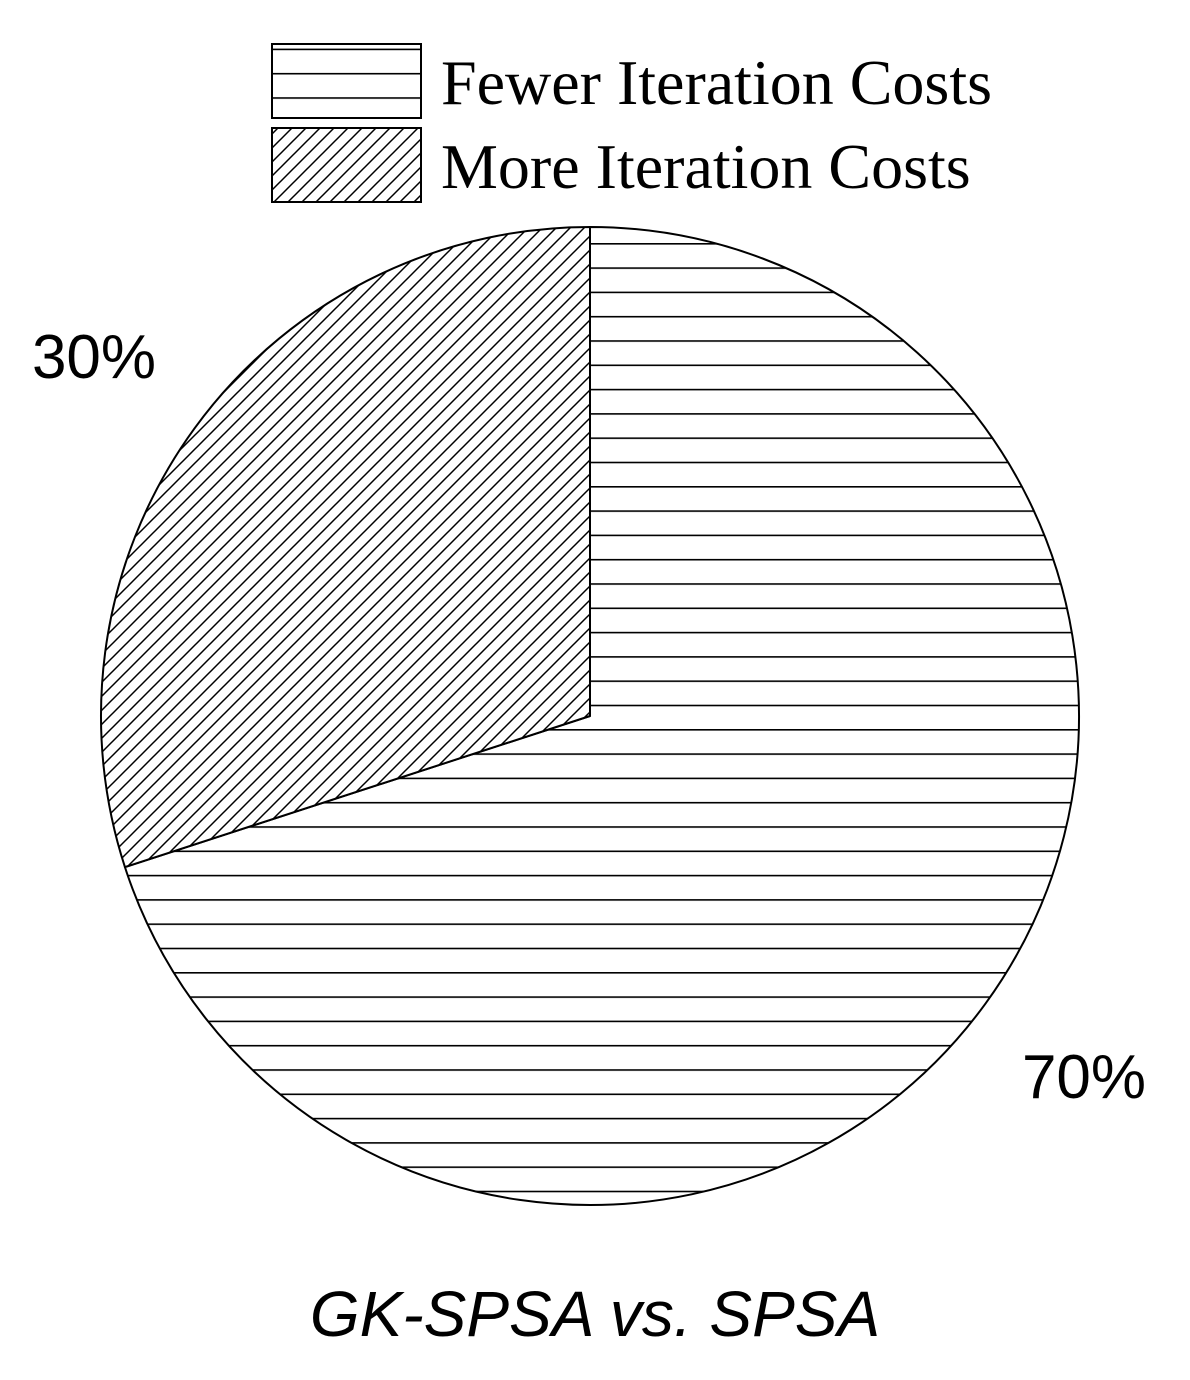  I want to click on legend-label-more-iteration-costs: More Iteration Costs, so click(706, 166).